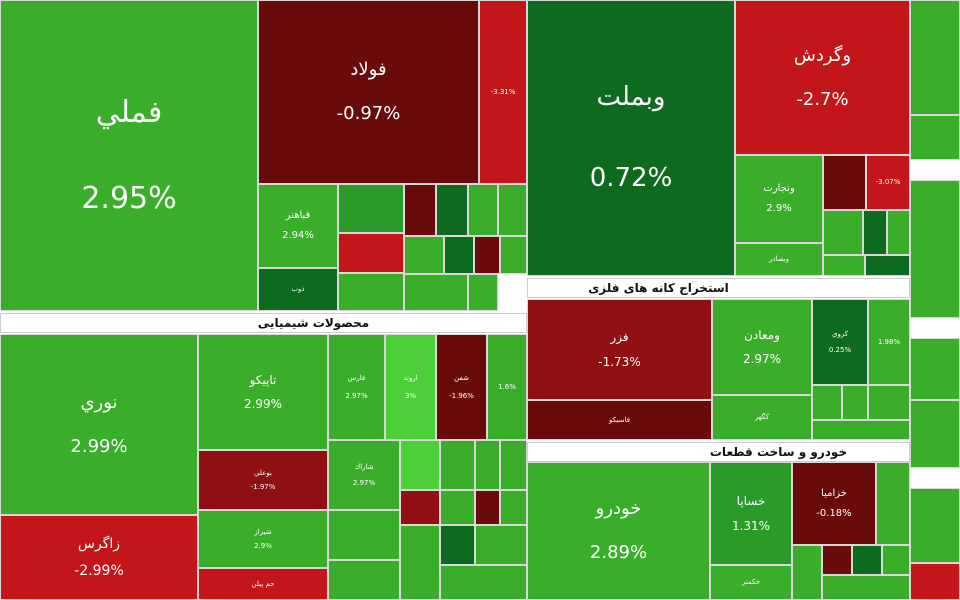  What do you see at coordinates (779, 188) in the screenshot?
I see `tile-name: وتجارت` at bounding box center [779, 188].